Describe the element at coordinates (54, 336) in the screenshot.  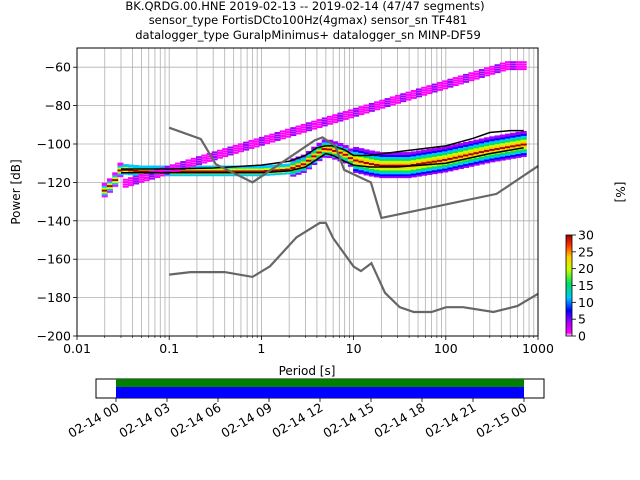
I see `y-tick-label: −200` at that location.